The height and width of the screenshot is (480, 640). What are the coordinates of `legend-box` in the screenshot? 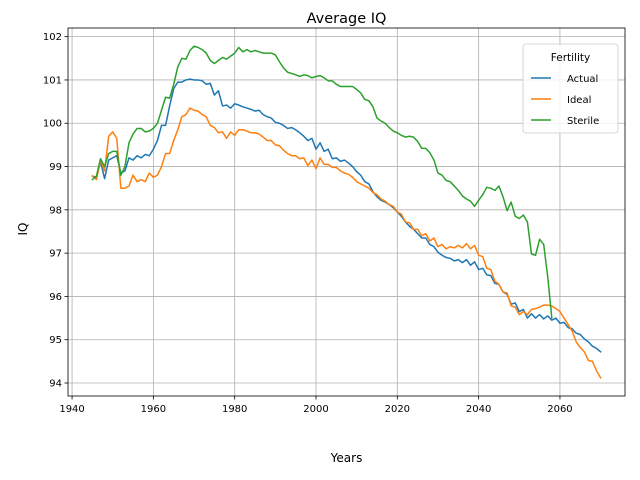 It's located at (570, 88).